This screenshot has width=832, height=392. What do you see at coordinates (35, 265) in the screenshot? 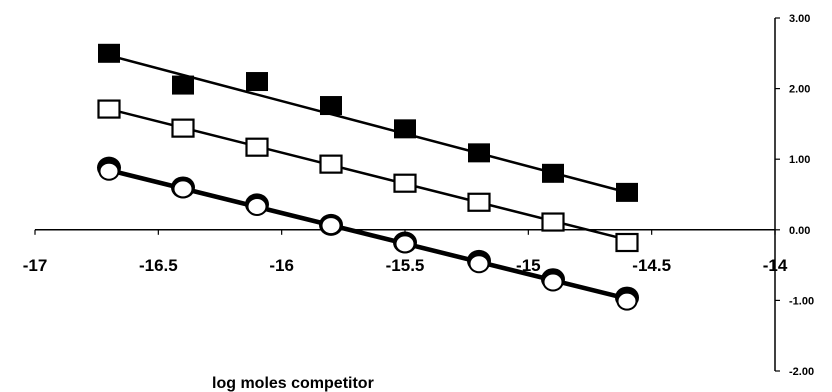
I see `x-tick-label: -17` at bounding box center [35, 265].